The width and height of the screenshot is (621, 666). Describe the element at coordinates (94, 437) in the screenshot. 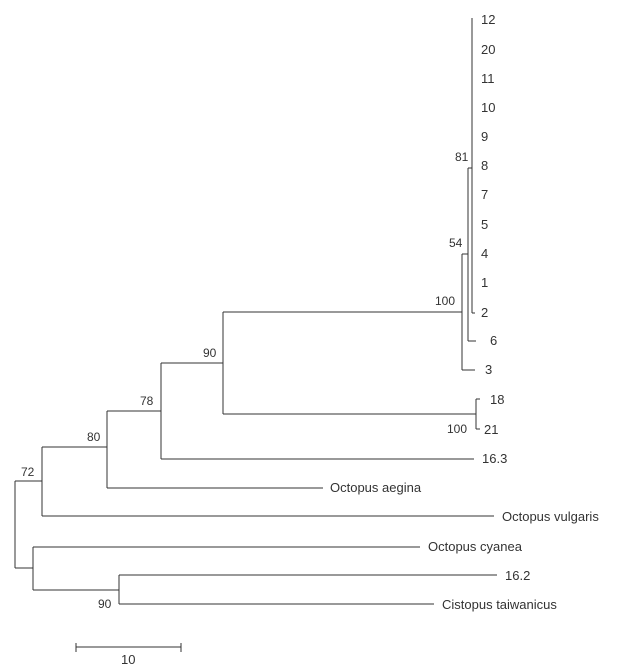

I see `bootstrap-value: 80` at that location.